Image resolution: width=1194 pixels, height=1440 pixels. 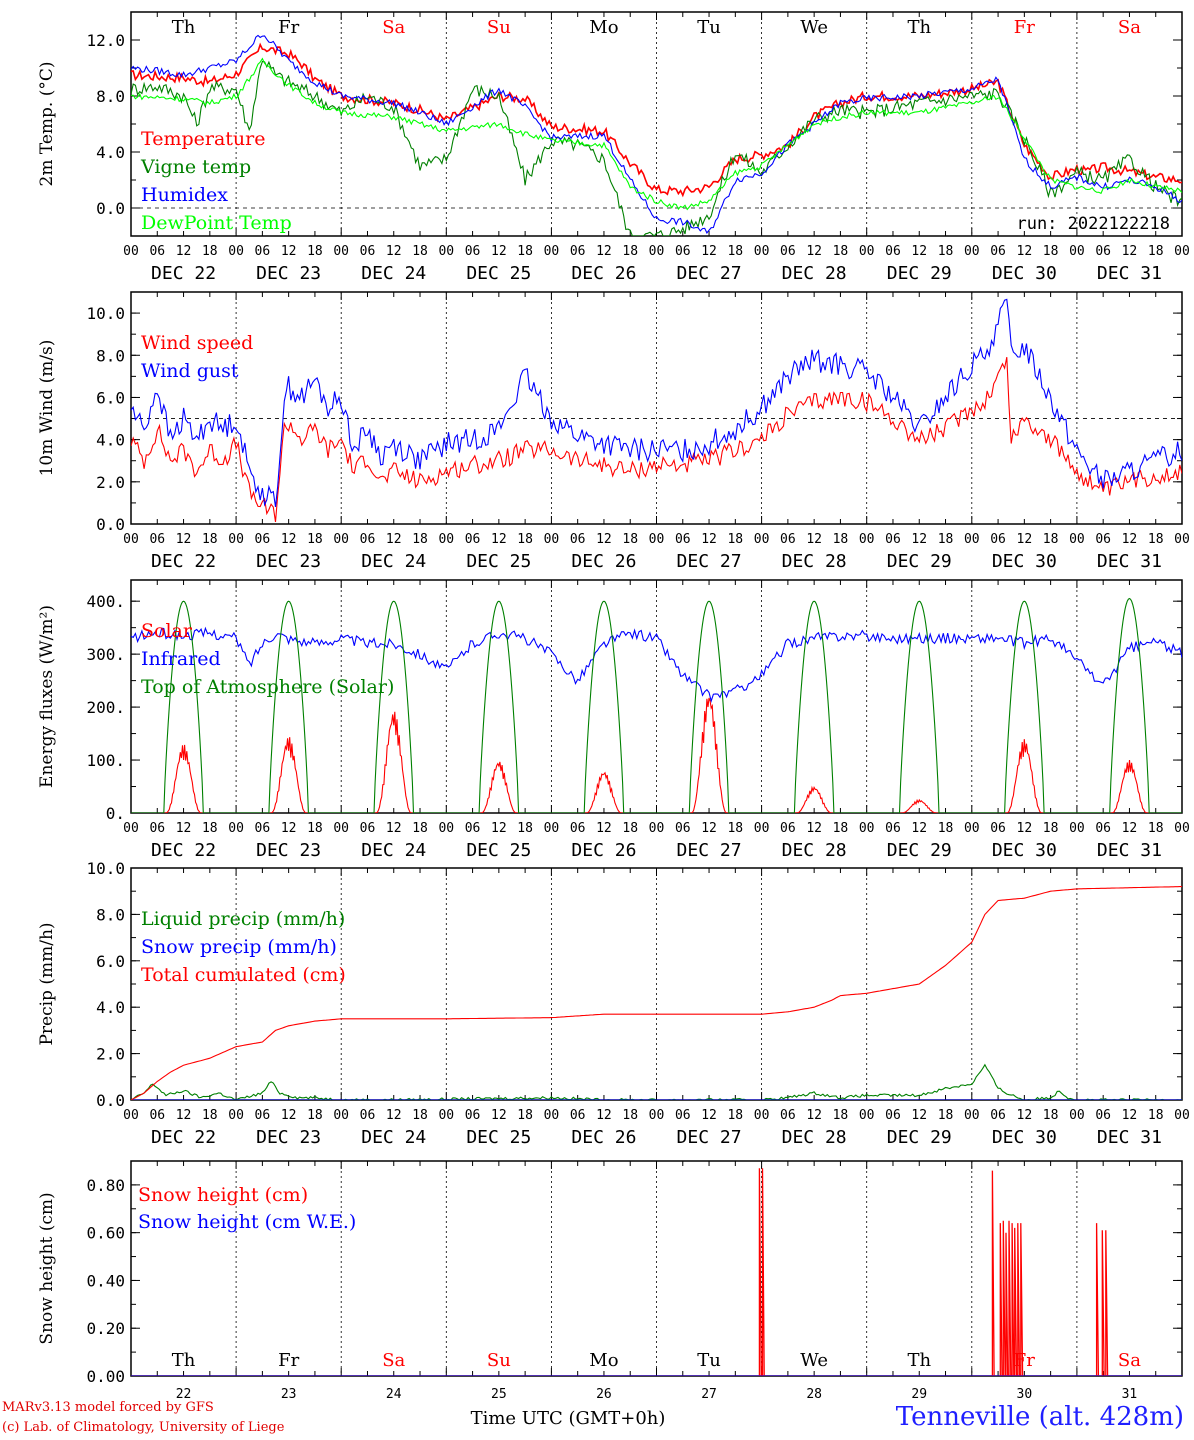 I want to click on y-tick-label: 2.0, so click(x=110, y=482).